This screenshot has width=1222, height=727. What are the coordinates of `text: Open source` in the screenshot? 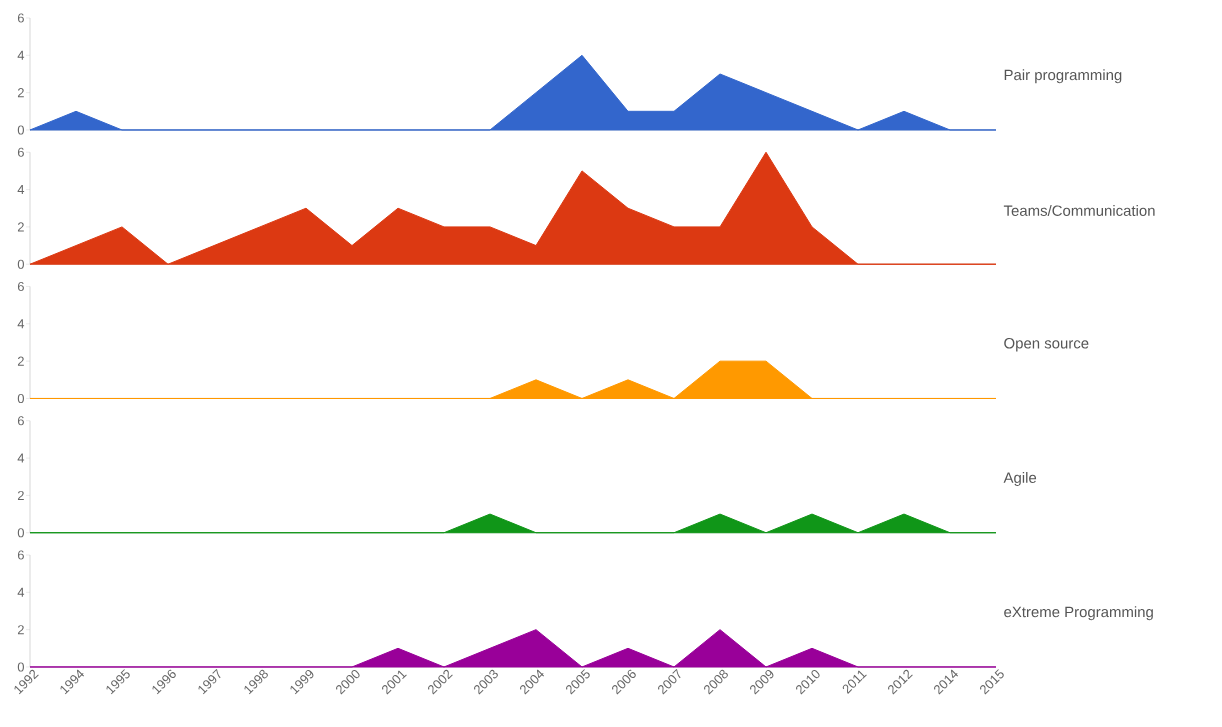 It's located at (1046, 344).